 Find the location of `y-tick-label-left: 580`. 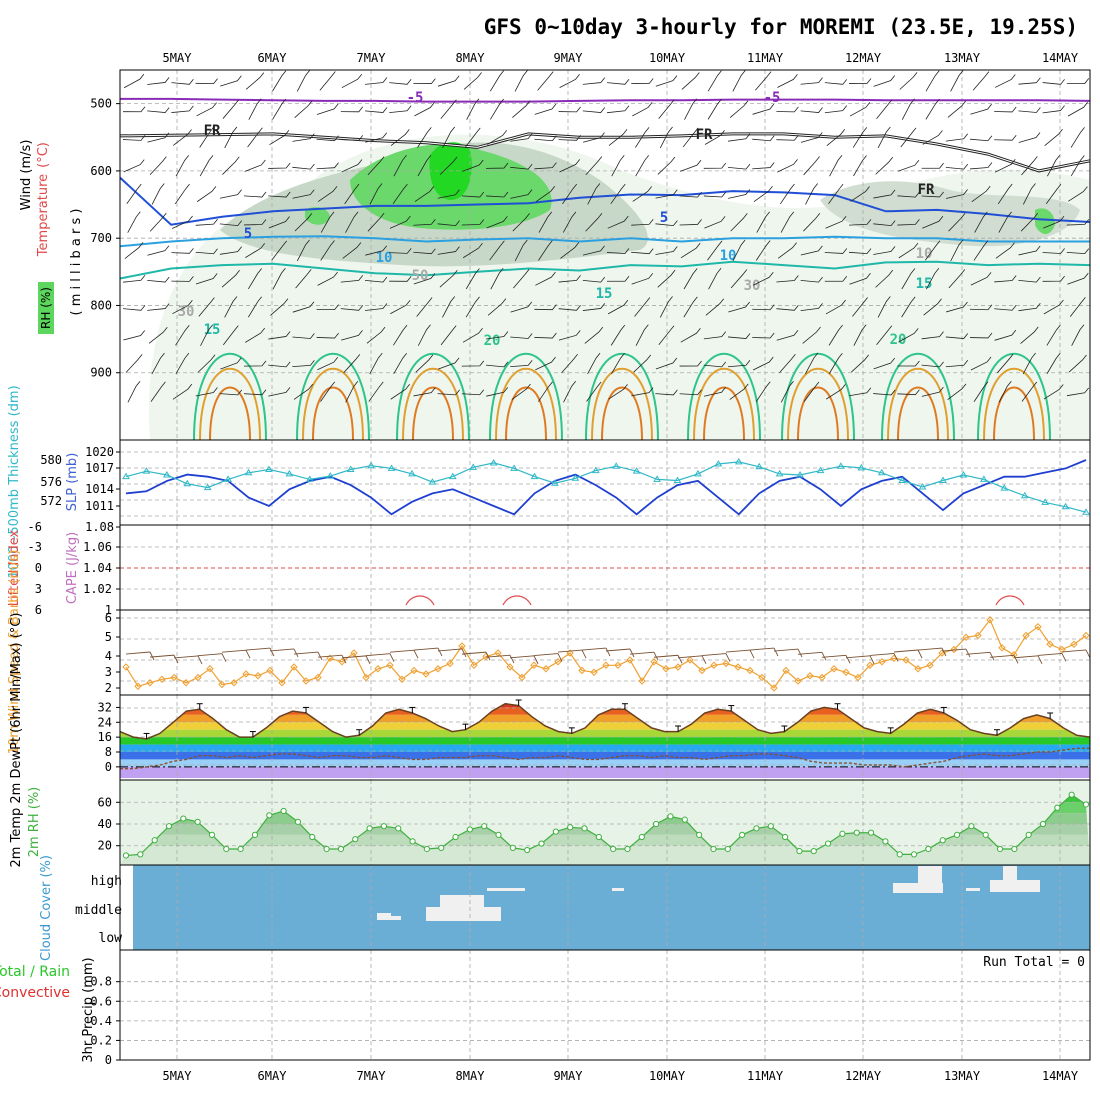

y-tick-label-left: 580 is located at coordinates (51, 460).